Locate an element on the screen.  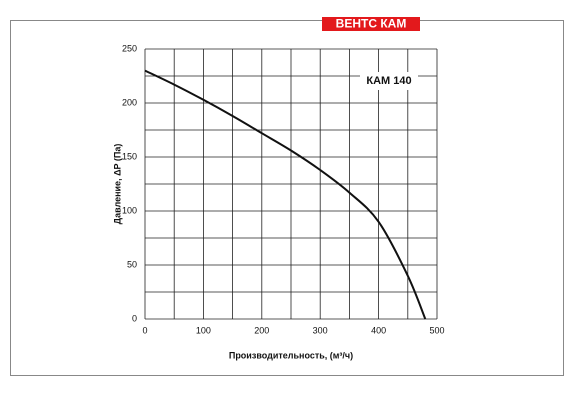
y-tick-label: 50 is located at coordinates (132, 264).